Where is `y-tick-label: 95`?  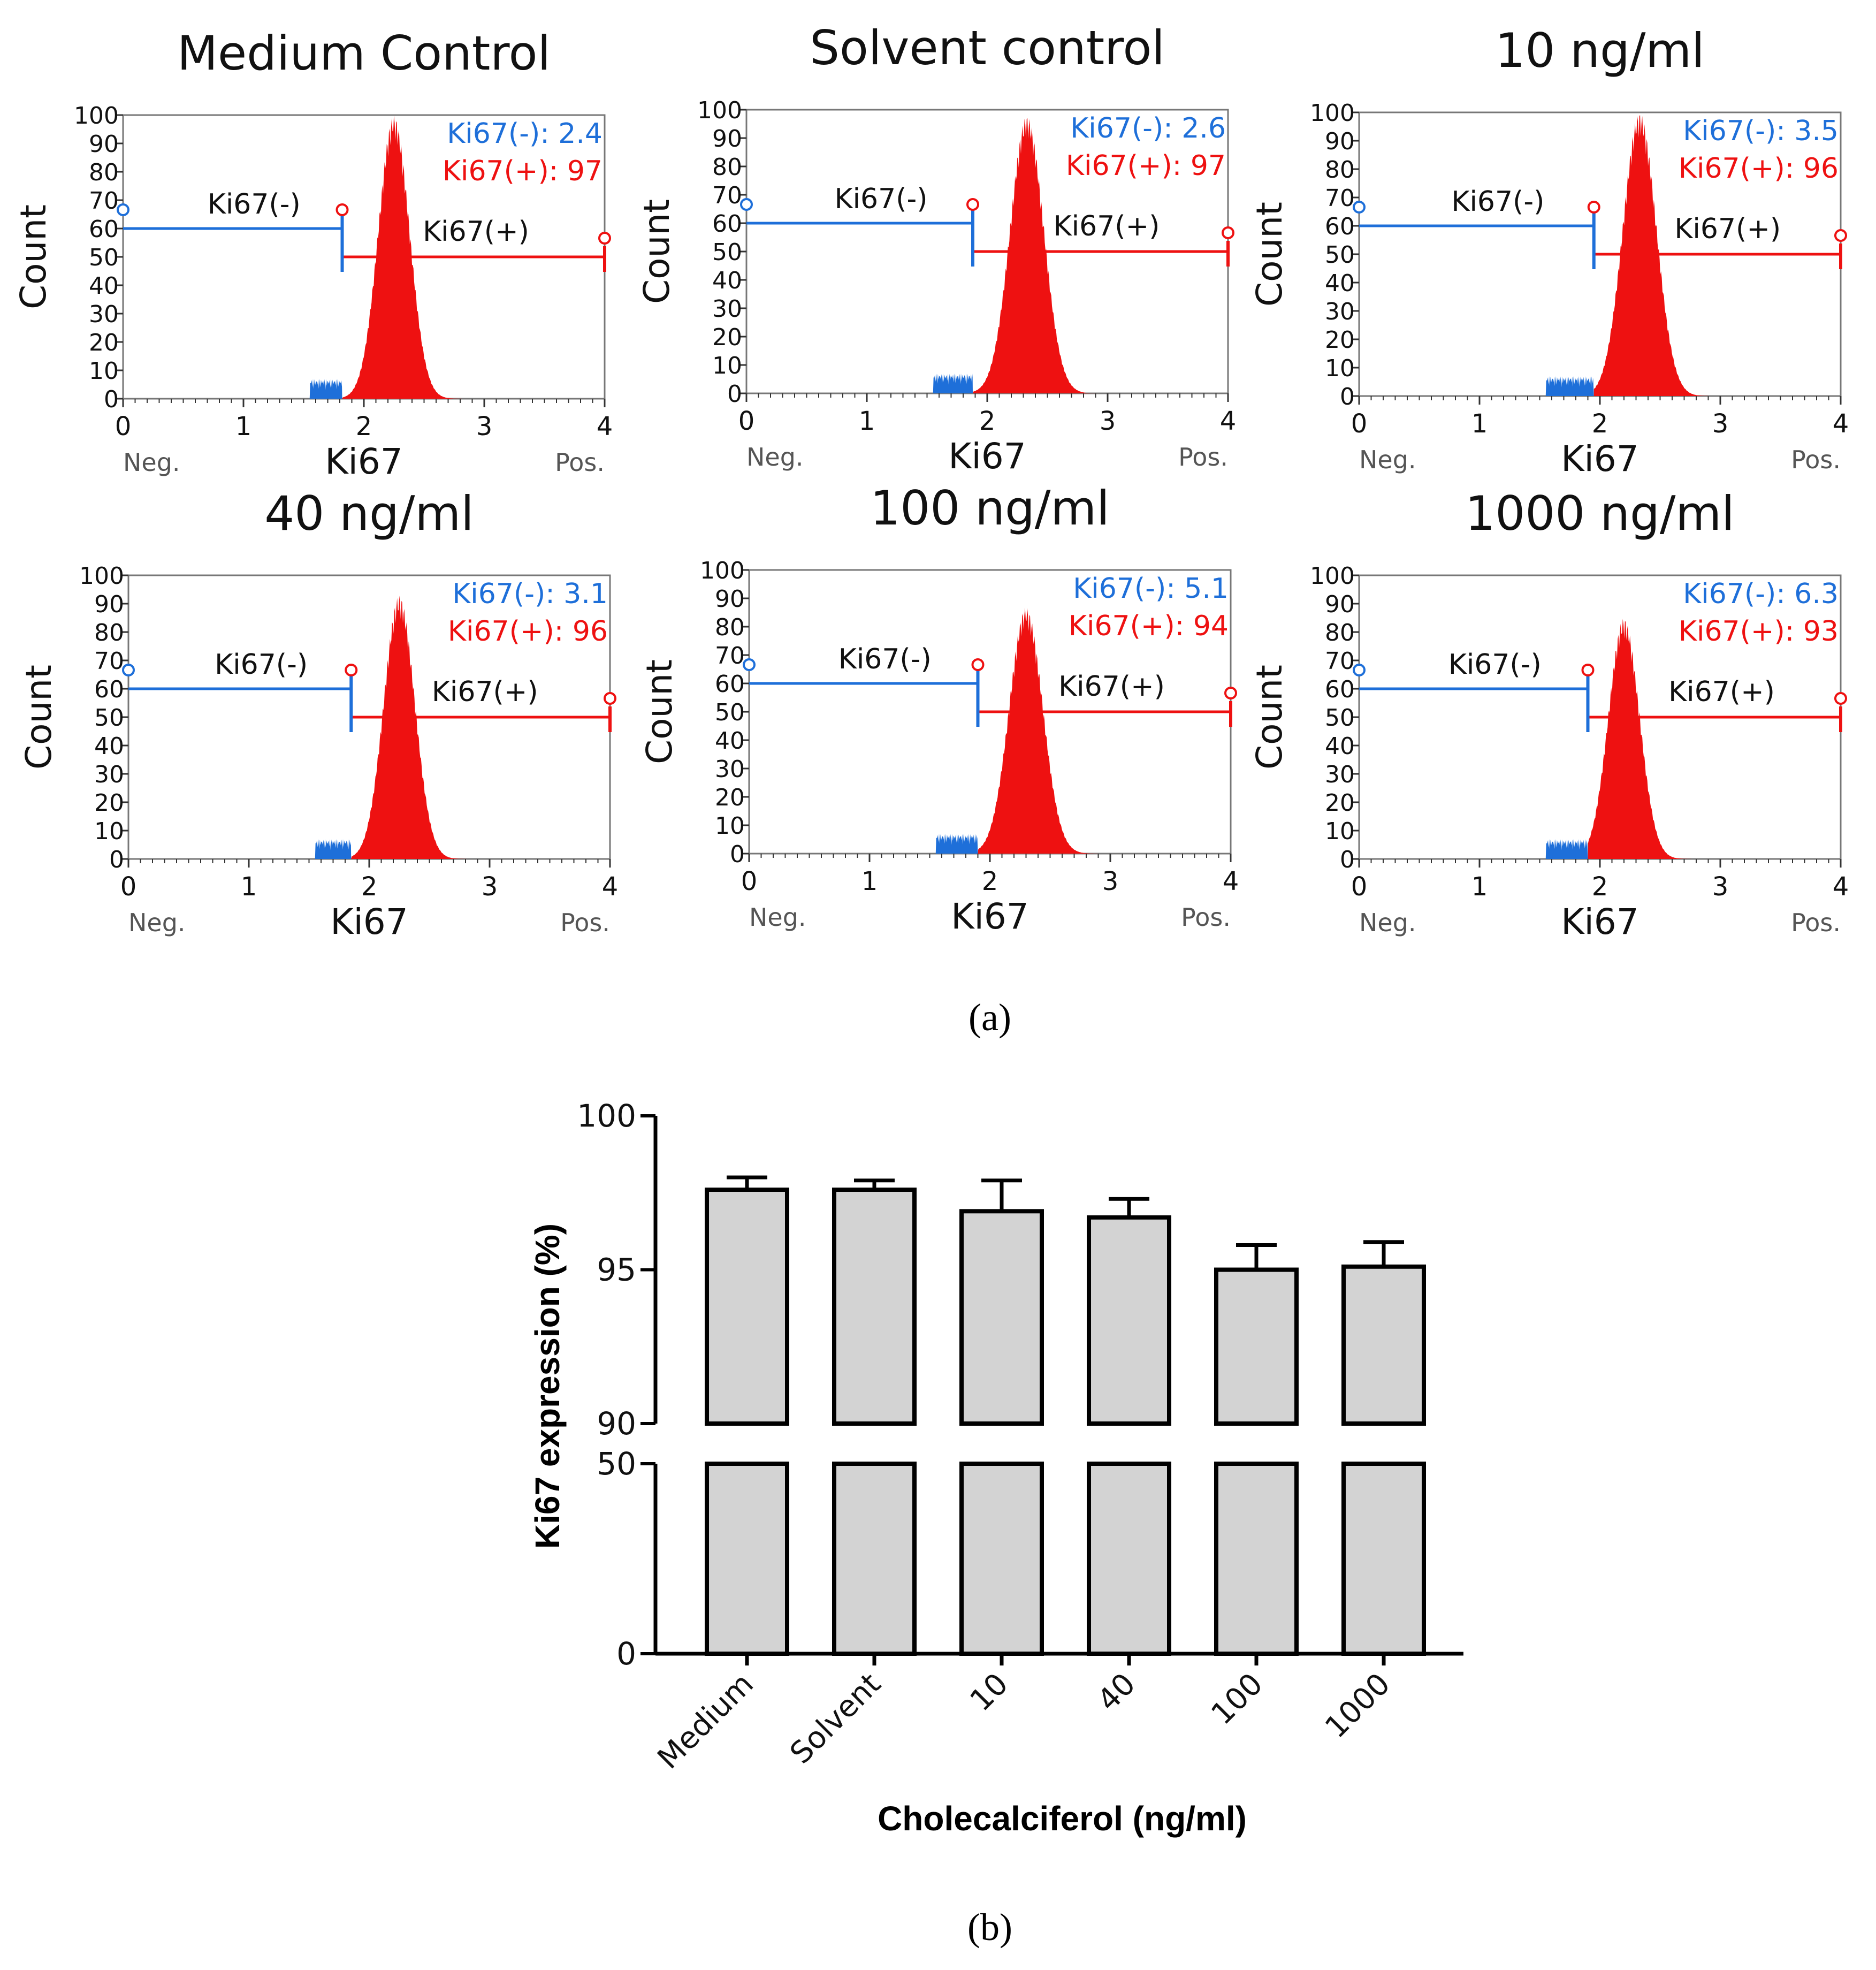
y-tick-label: 95 is located at coordinates (617, 1270).